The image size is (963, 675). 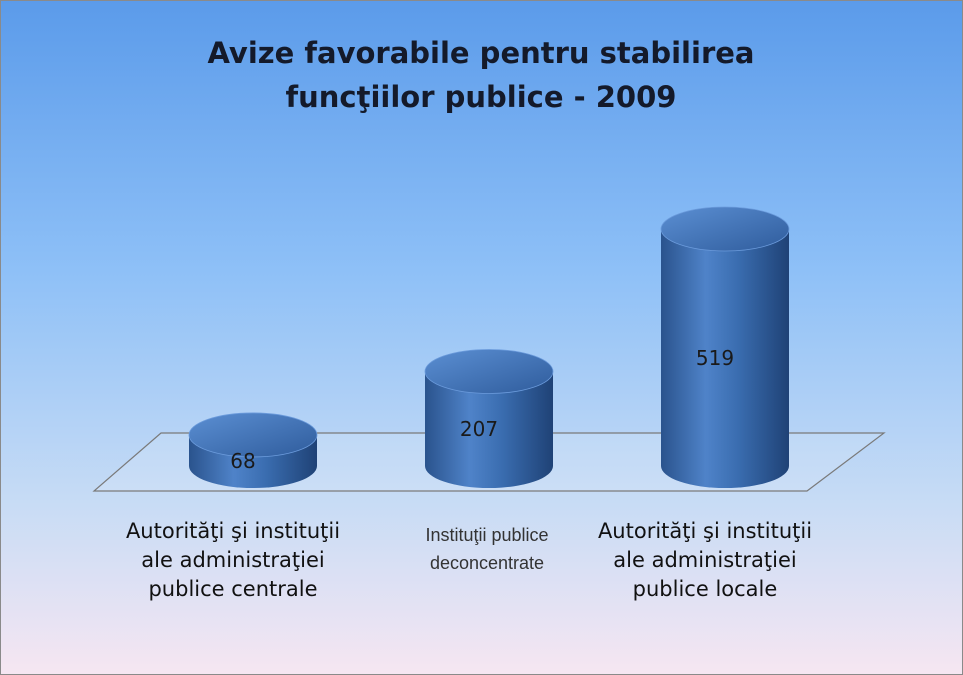 I want to click on value-label: 68, so click(x=242, y=461).